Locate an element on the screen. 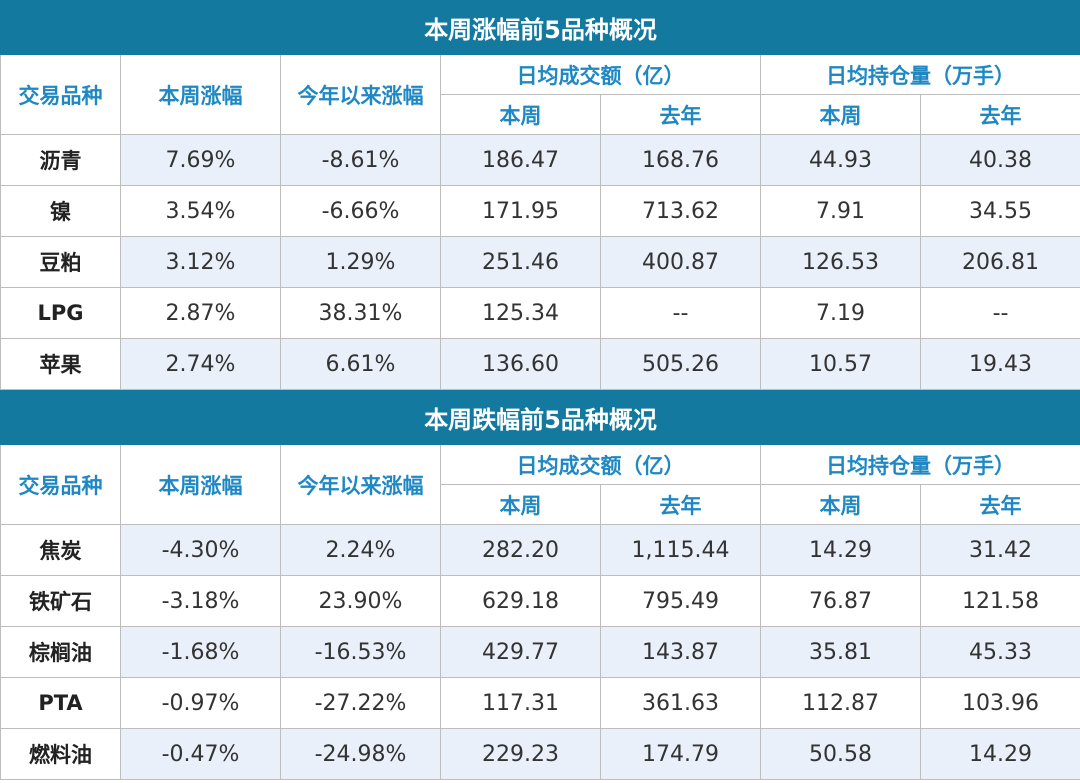 Image resolution: width=1080 pixels, height=783 pixels. ytd-change-cell: -8.61% is located at coordinates (360, 160).